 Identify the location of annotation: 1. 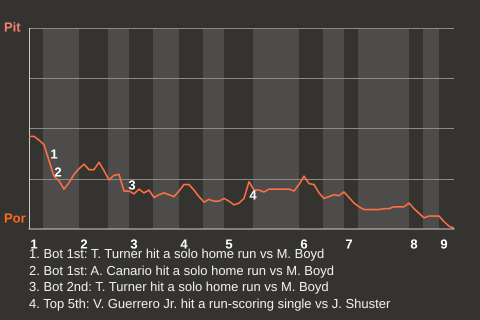
(54, 154).